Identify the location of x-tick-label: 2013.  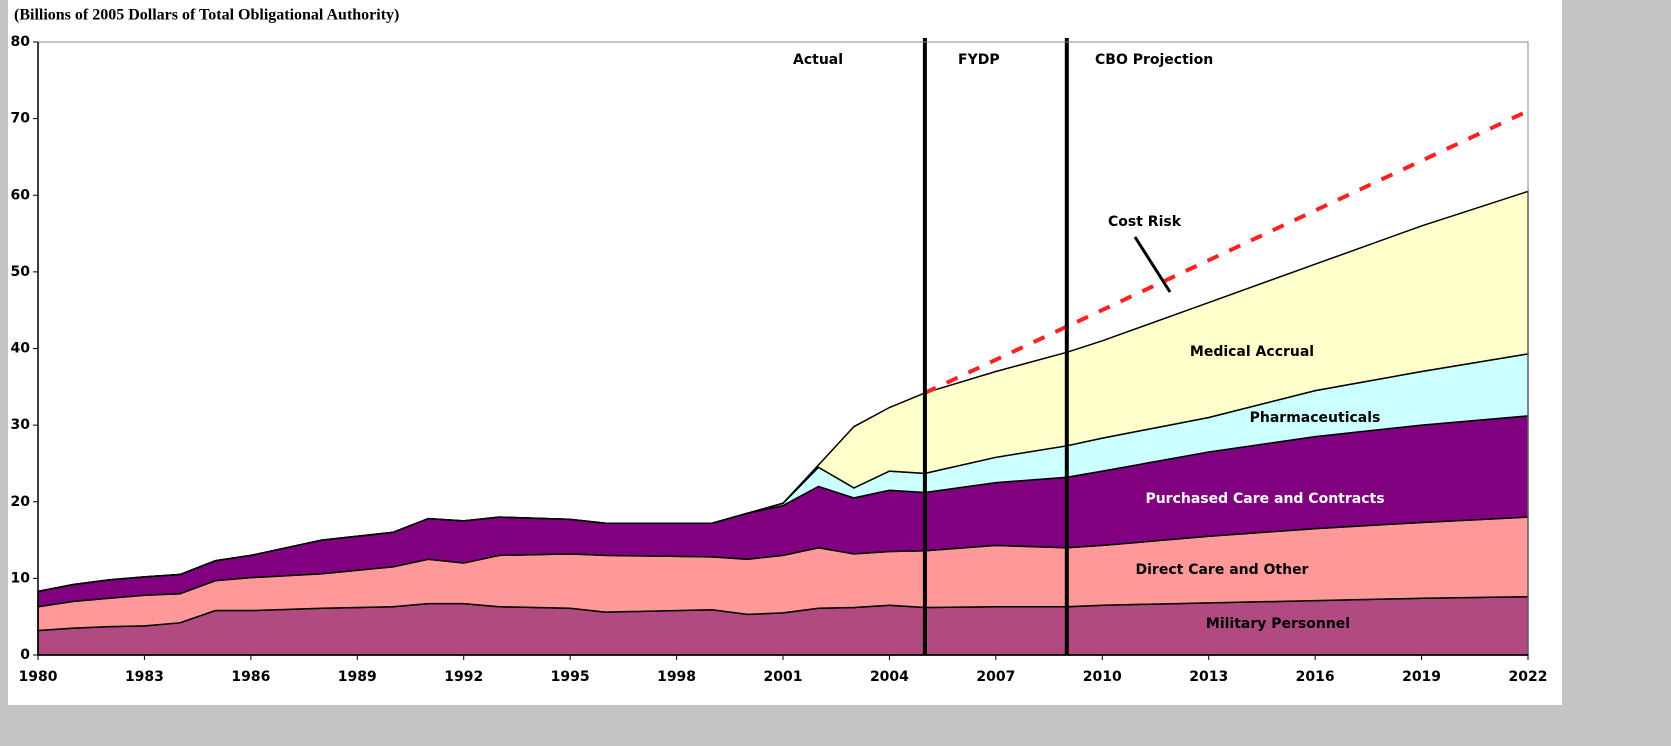
(1208, 677).